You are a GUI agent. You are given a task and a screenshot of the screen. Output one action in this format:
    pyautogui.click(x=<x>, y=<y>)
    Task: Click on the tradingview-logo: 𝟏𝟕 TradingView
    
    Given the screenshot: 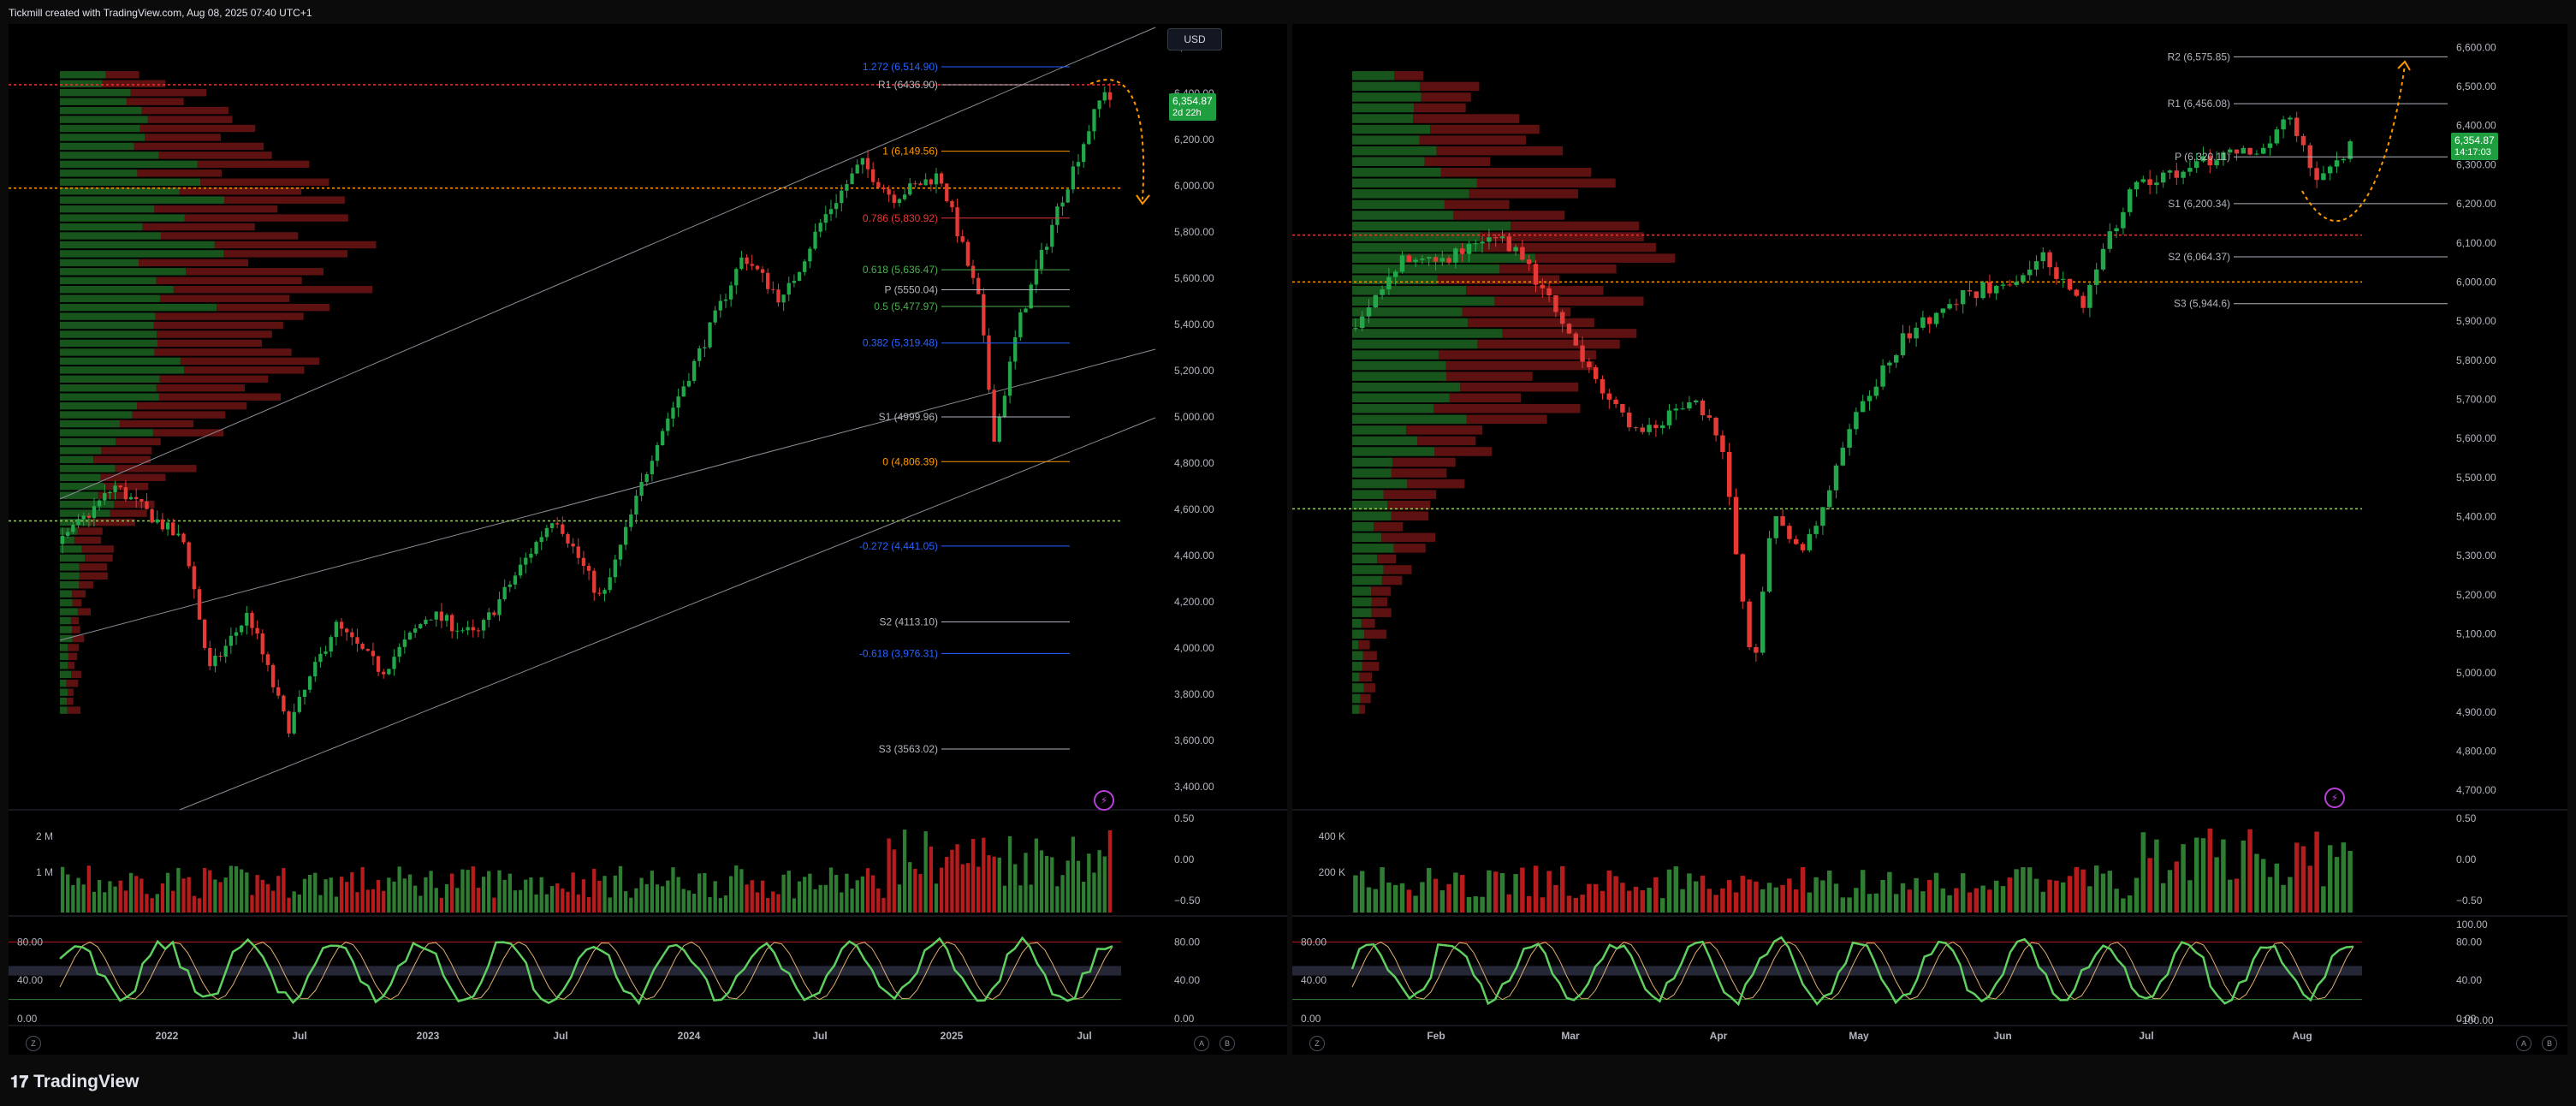 What is the action you would take?
    pyautogui.click(x=74, y=1082)
    